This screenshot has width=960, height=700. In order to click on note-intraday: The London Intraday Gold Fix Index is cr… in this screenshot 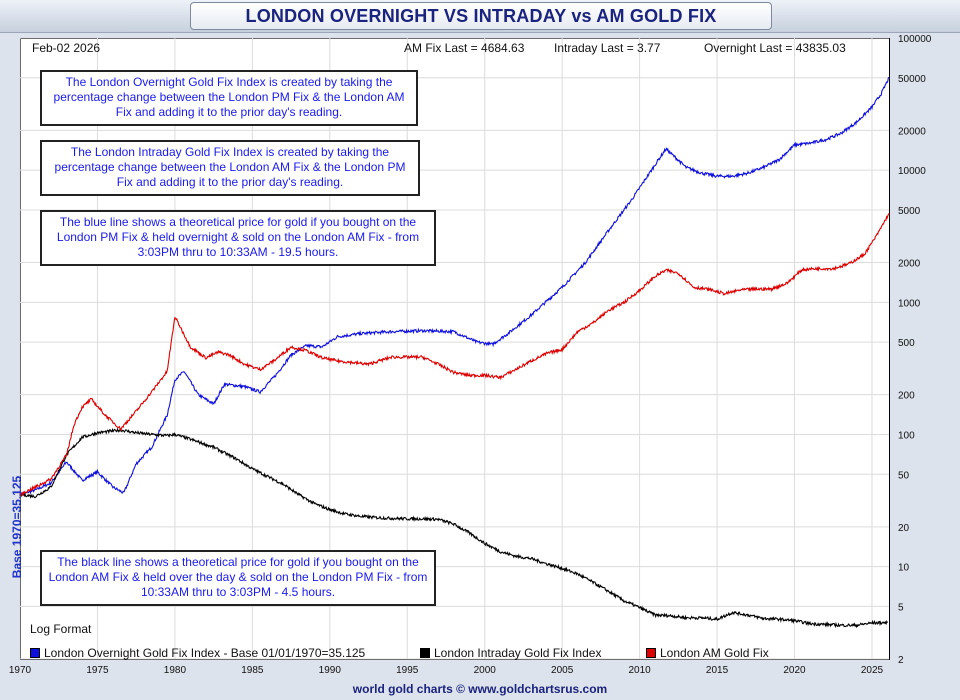, I will do `click(230, 168)`.